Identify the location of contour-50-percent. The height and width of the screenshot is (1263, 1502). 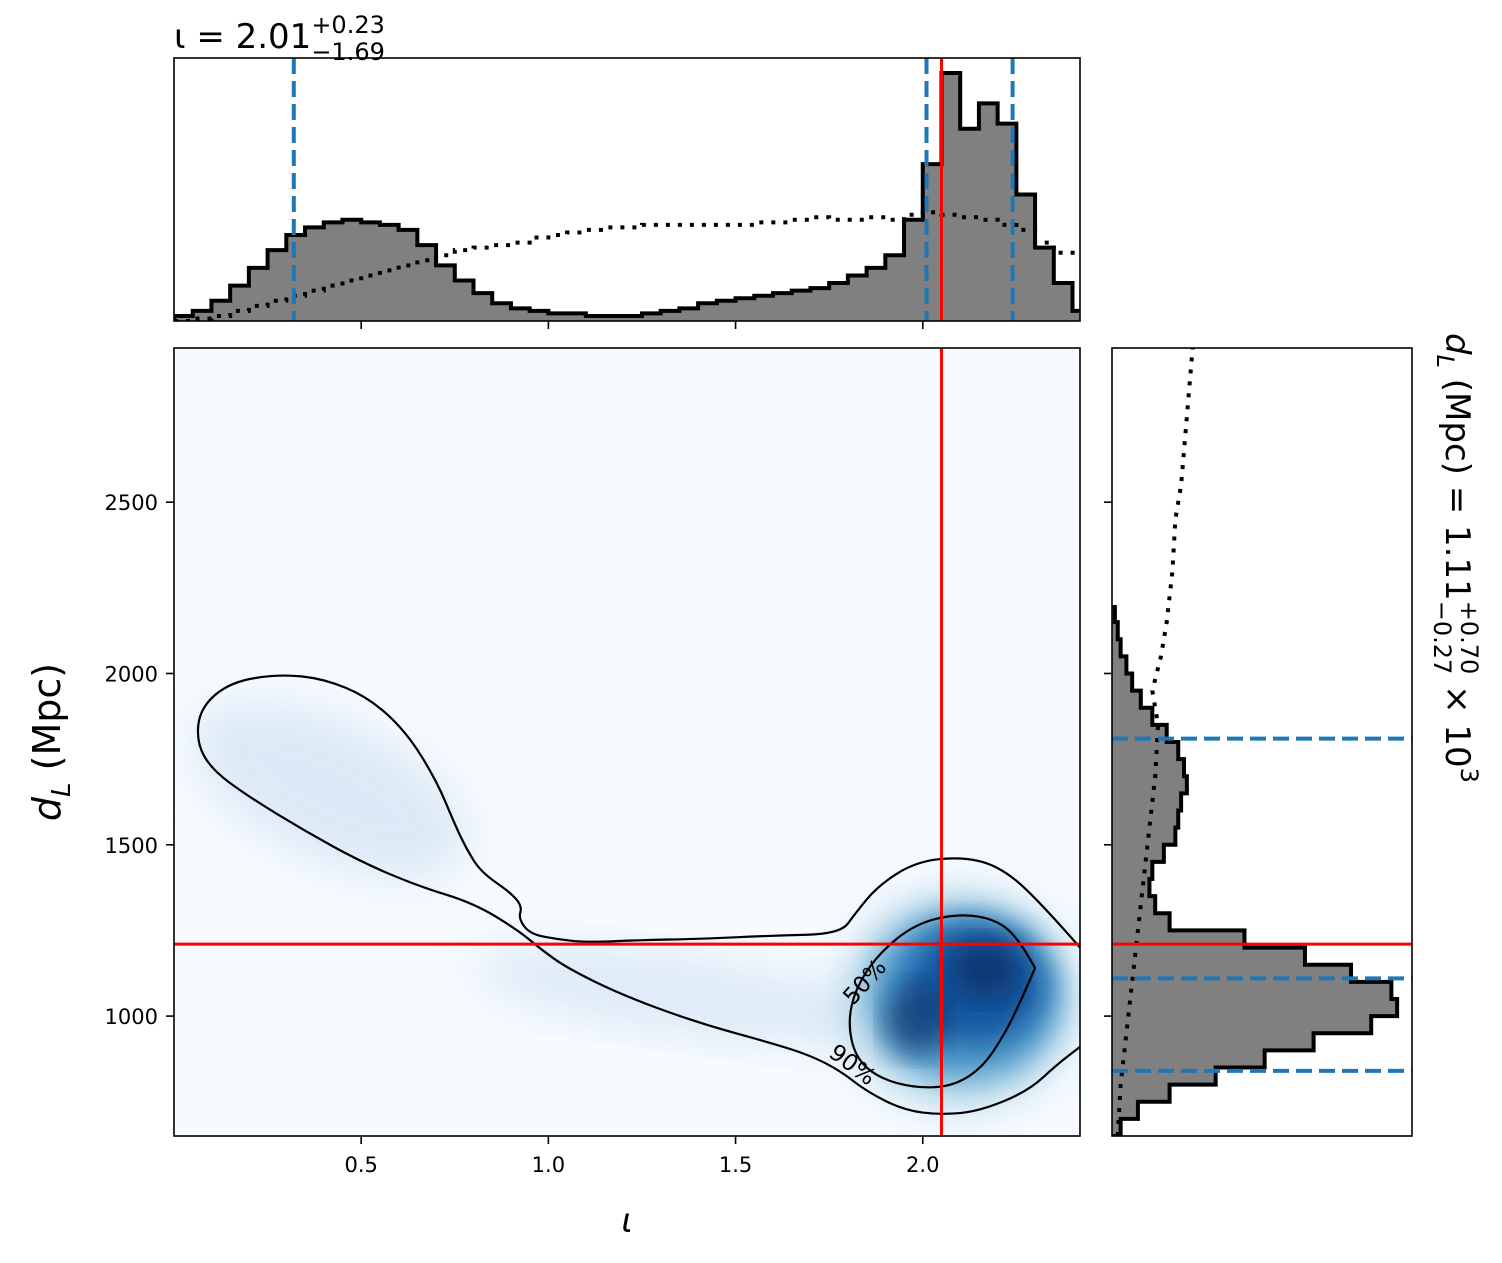
(942, 1001).